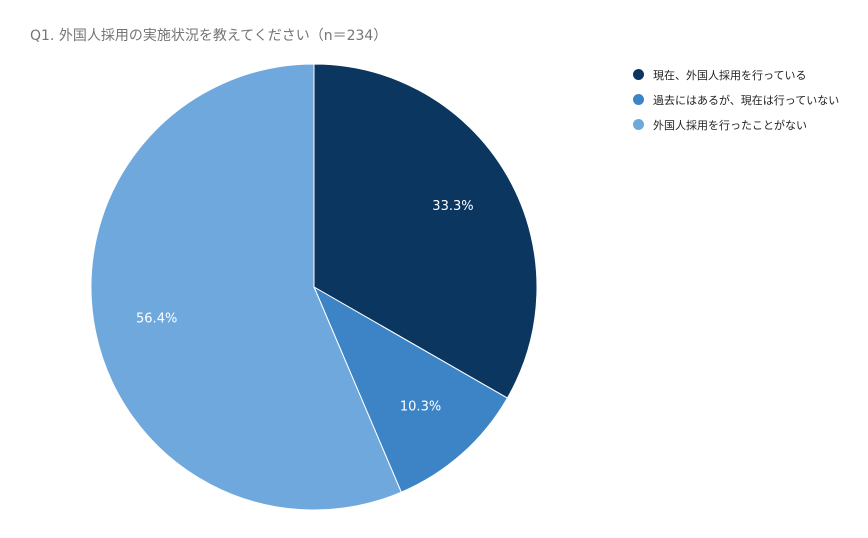  Describe the element at coordinates (746, 100) in the screenshot. I see `legend-label: 過去にはあるが、現在は行っていない` at that location.